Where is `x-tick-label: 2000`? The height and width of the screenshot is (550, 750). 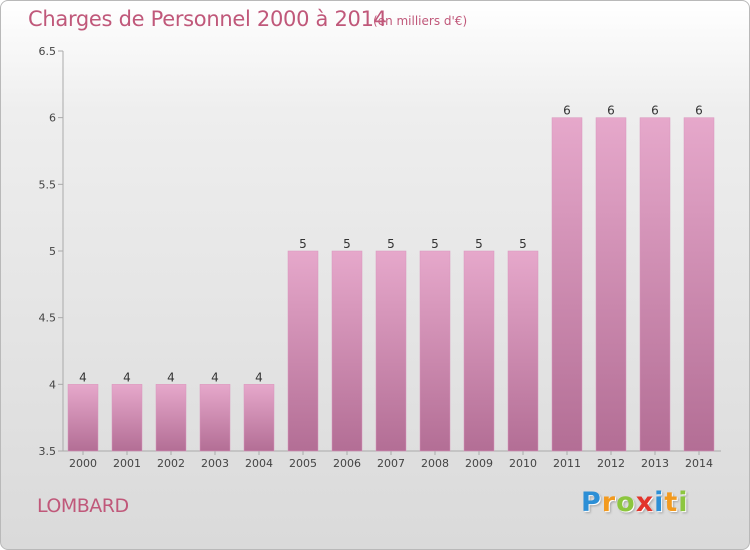
x-tick-label: 2000 is located at coordinates (83, 463).